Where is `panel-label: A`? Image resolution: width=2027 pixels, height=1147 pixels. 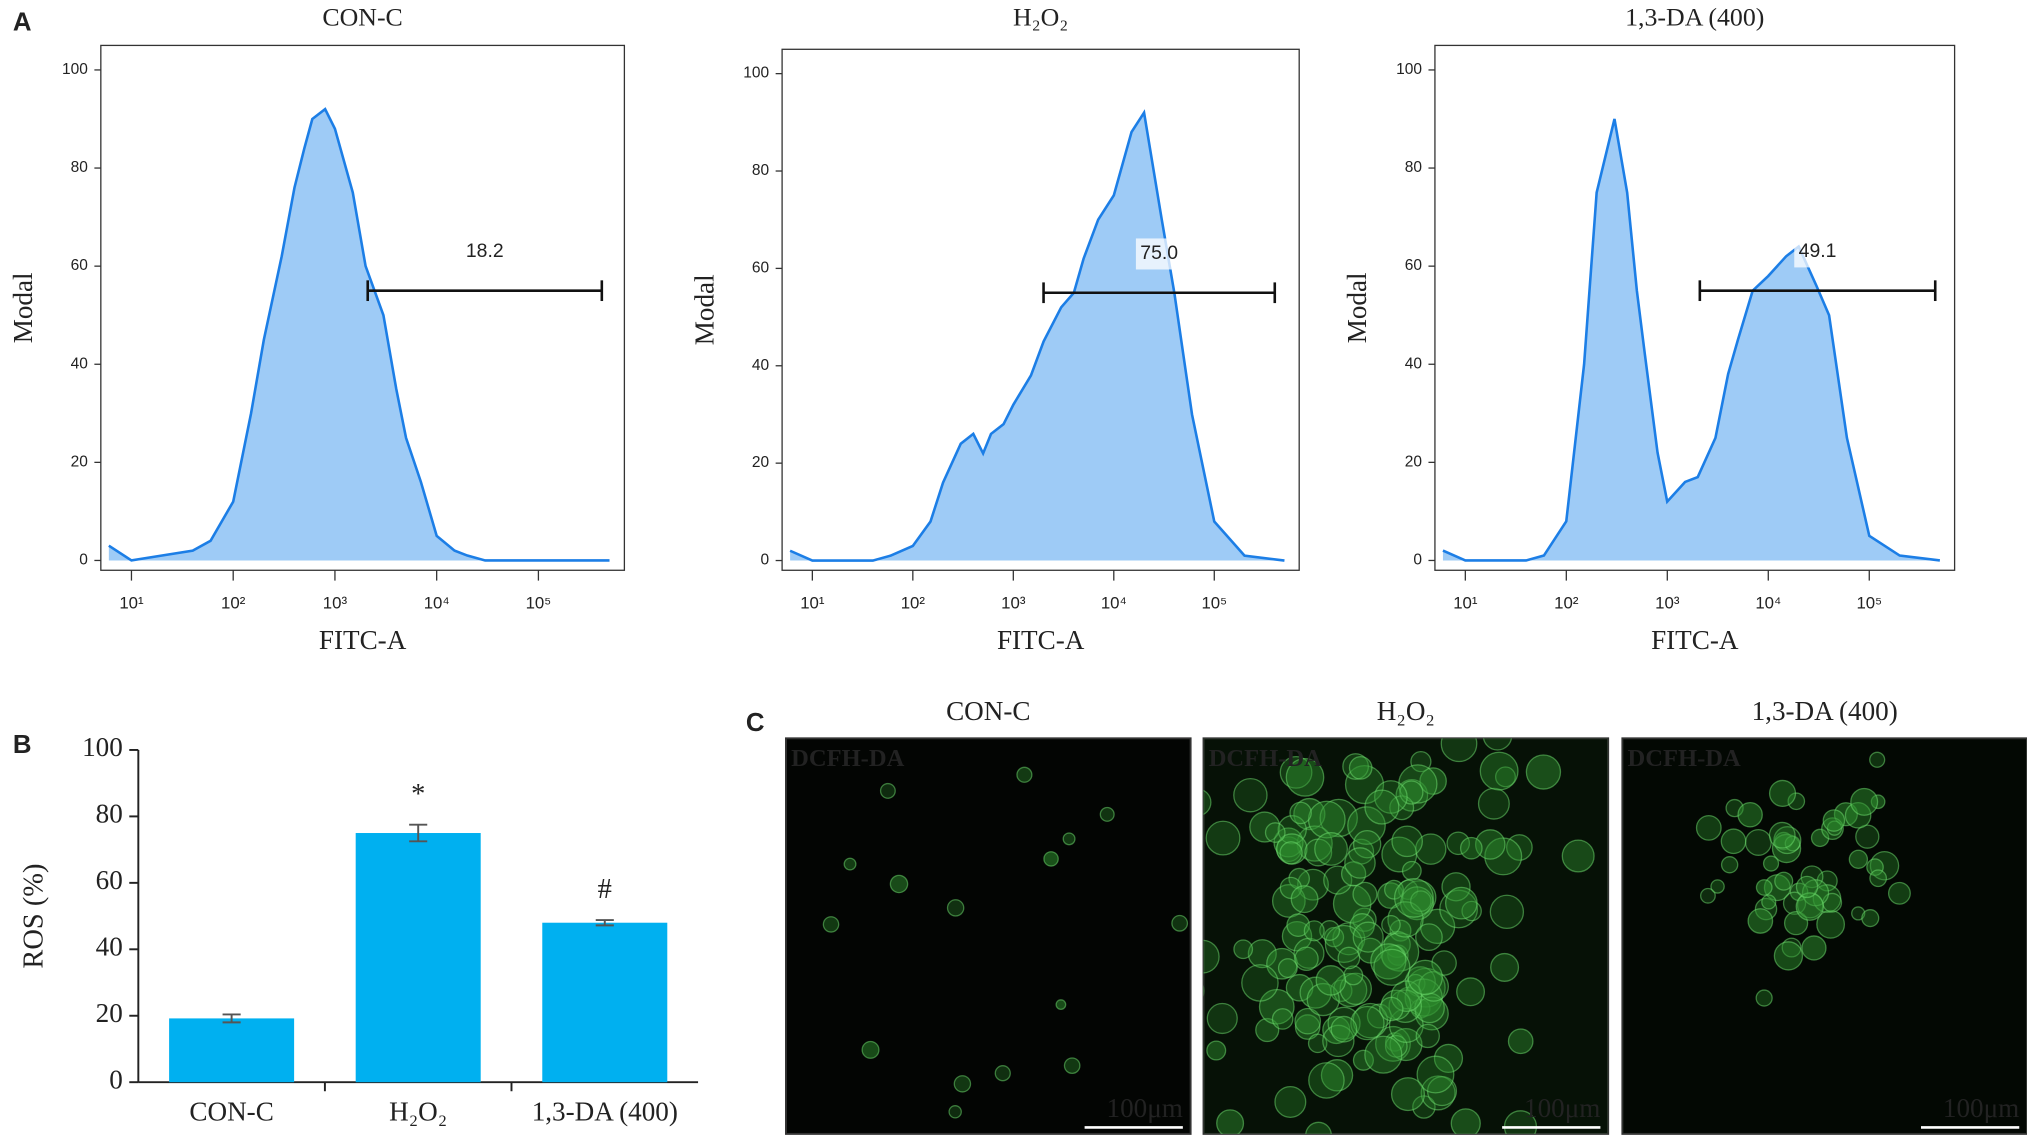 panel-label: A is located at coordinates (22, 22).